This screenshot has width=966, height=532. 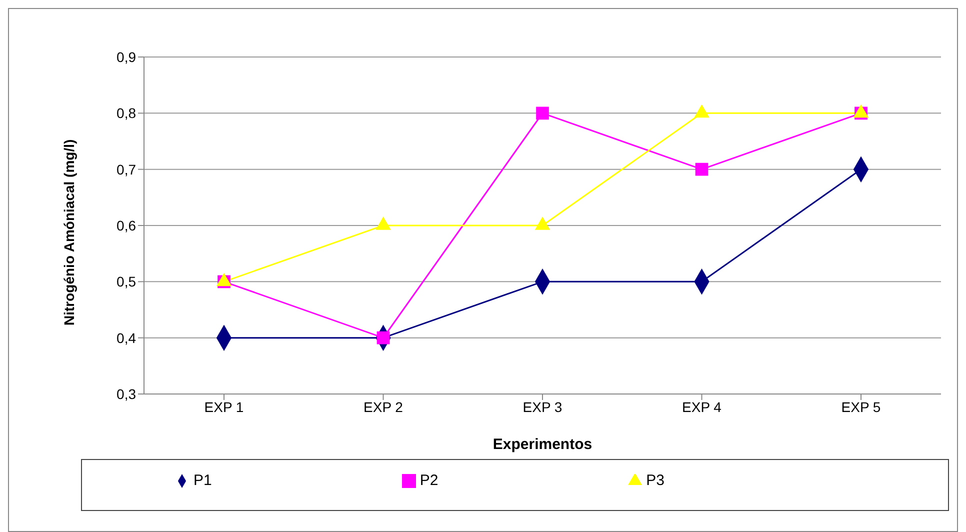 What do you see at coordinates (655, 480) in the screenshot?
I see `legend-label: P3` at bounding box center [655, 480].